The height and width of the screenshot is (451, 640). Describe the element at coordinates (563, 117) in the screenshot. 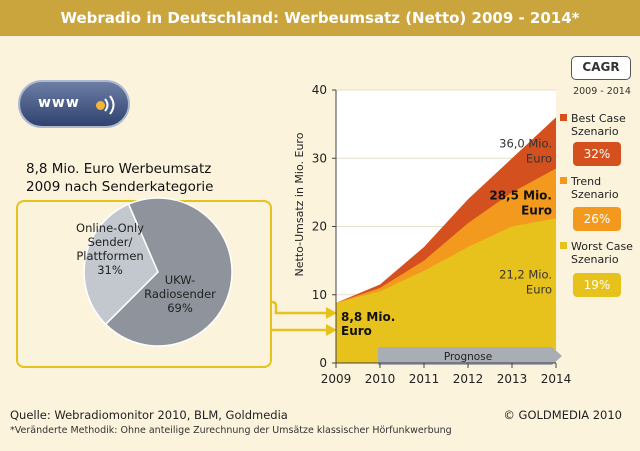

I see `legend-best-swatch` at that location.